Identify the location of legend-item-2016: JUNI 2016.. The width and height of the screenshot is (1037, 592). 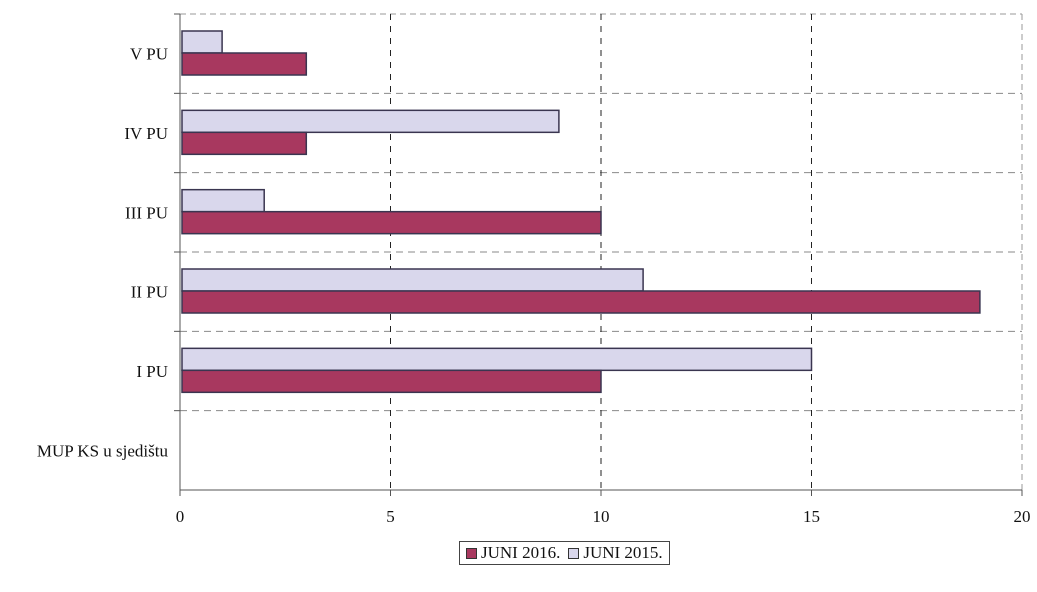
(513, 553).